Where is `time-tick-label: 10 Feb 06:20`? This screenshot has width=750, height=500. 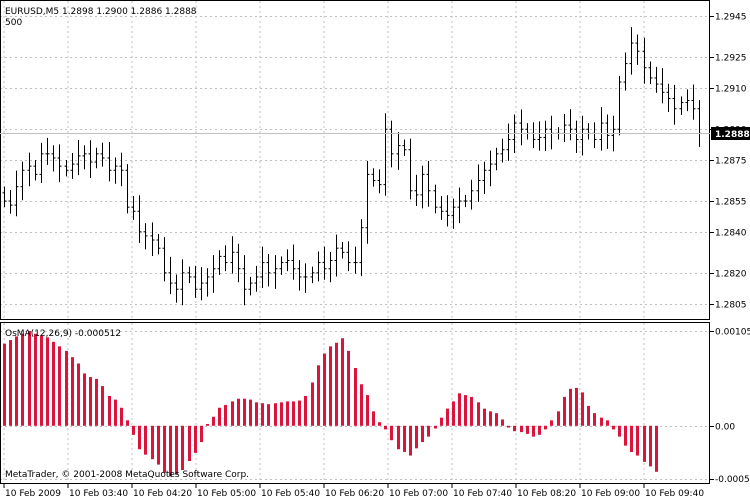 time-tick-label: 10 Feb 06:20 is located at coordinates (354, 494).